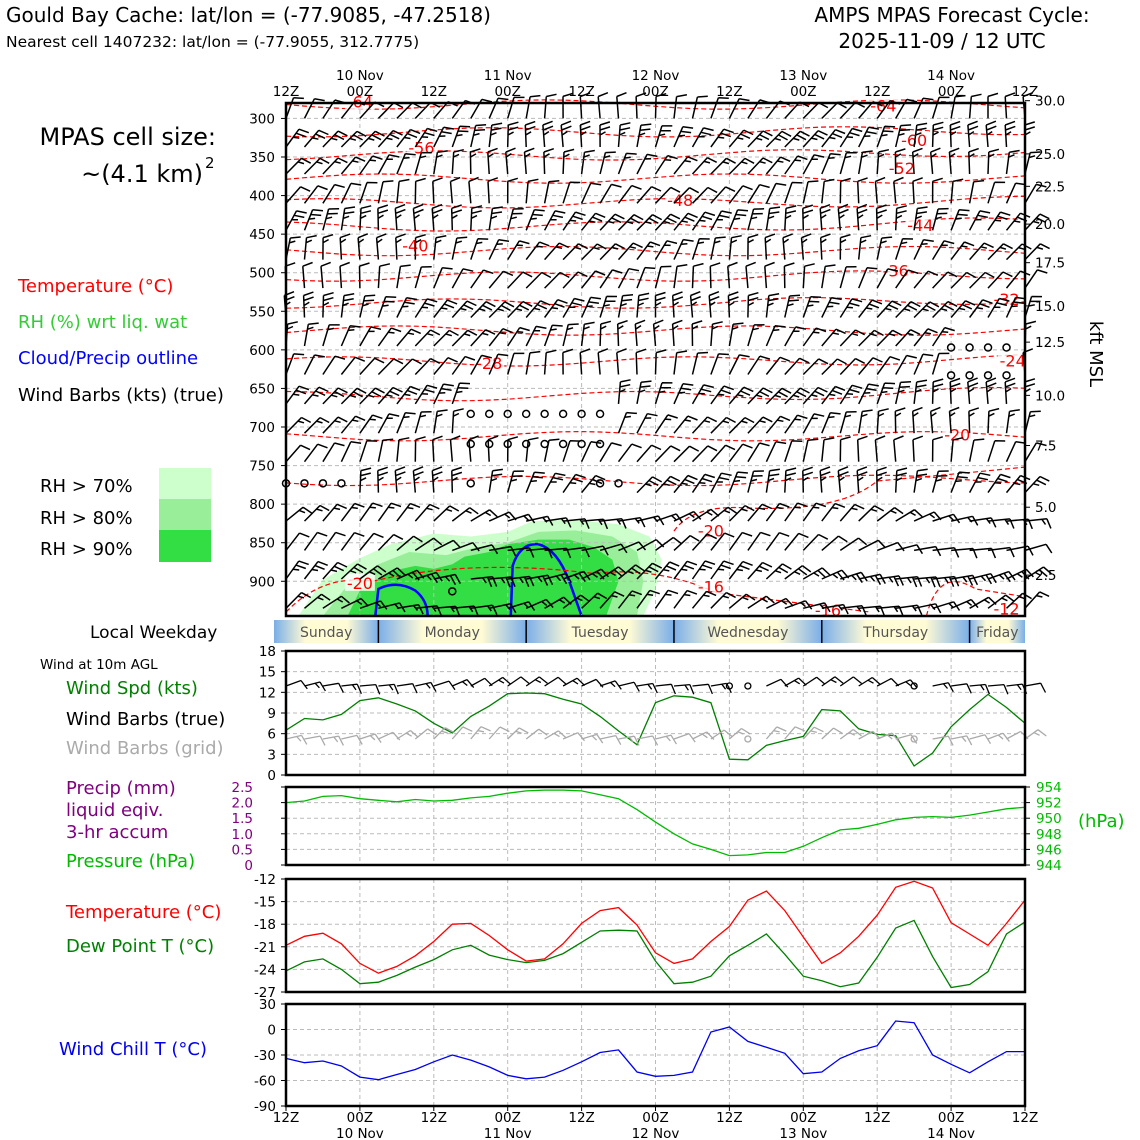 The width and height of the screenshot is (1140, 1140). Describe the element at coordinates (1050, 225) in the screenshot. I see `kft-tick-label: 20.0` at that location.